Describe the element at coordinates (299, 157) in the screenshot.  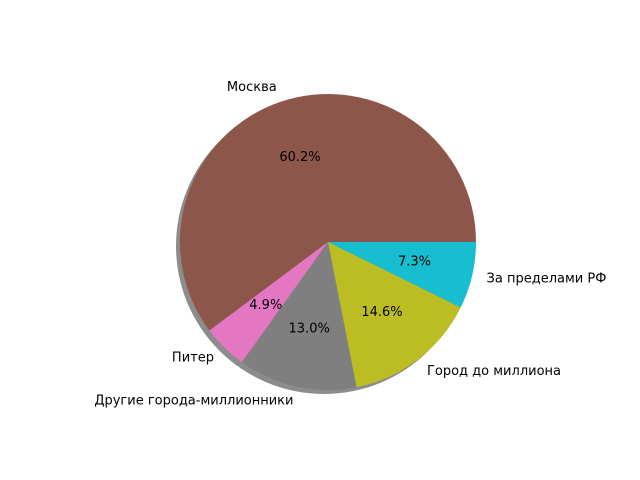
I see `percent-label: 60.2%` at that location.